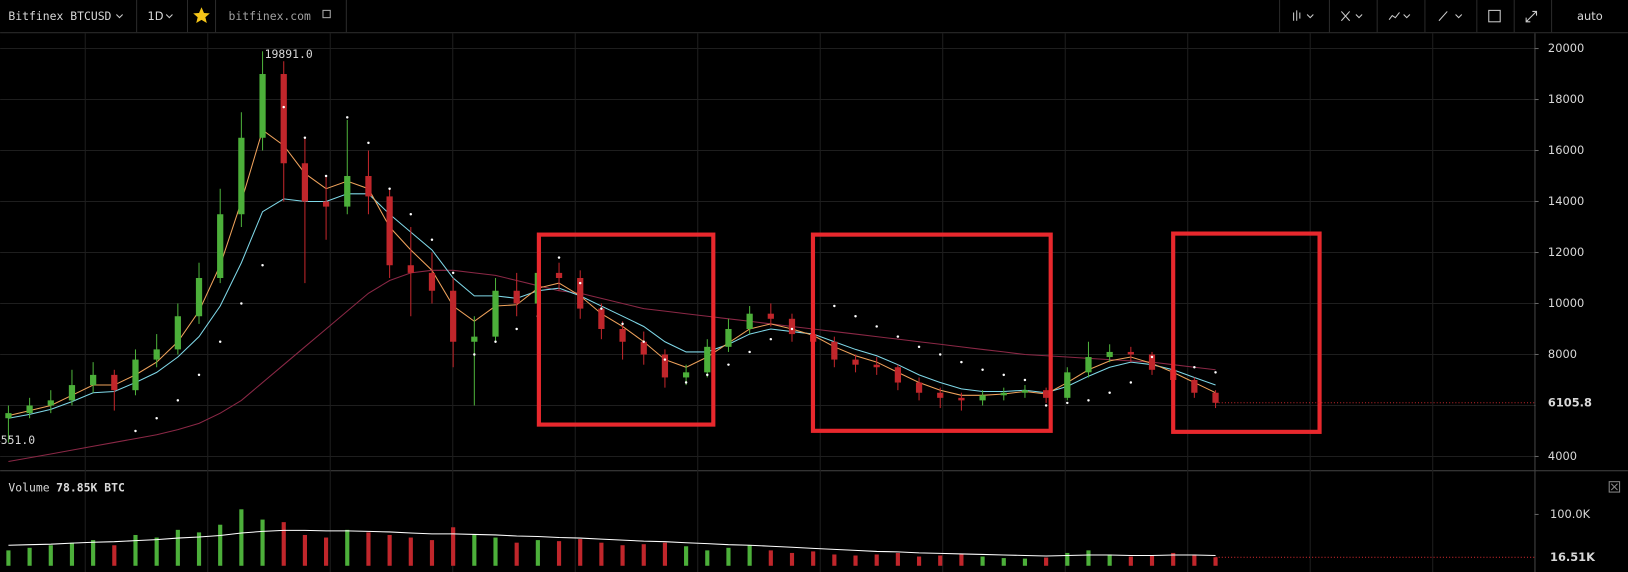 The image size is (1628, 572). I want to click on fullscreen-icon, so click(1531, 16).